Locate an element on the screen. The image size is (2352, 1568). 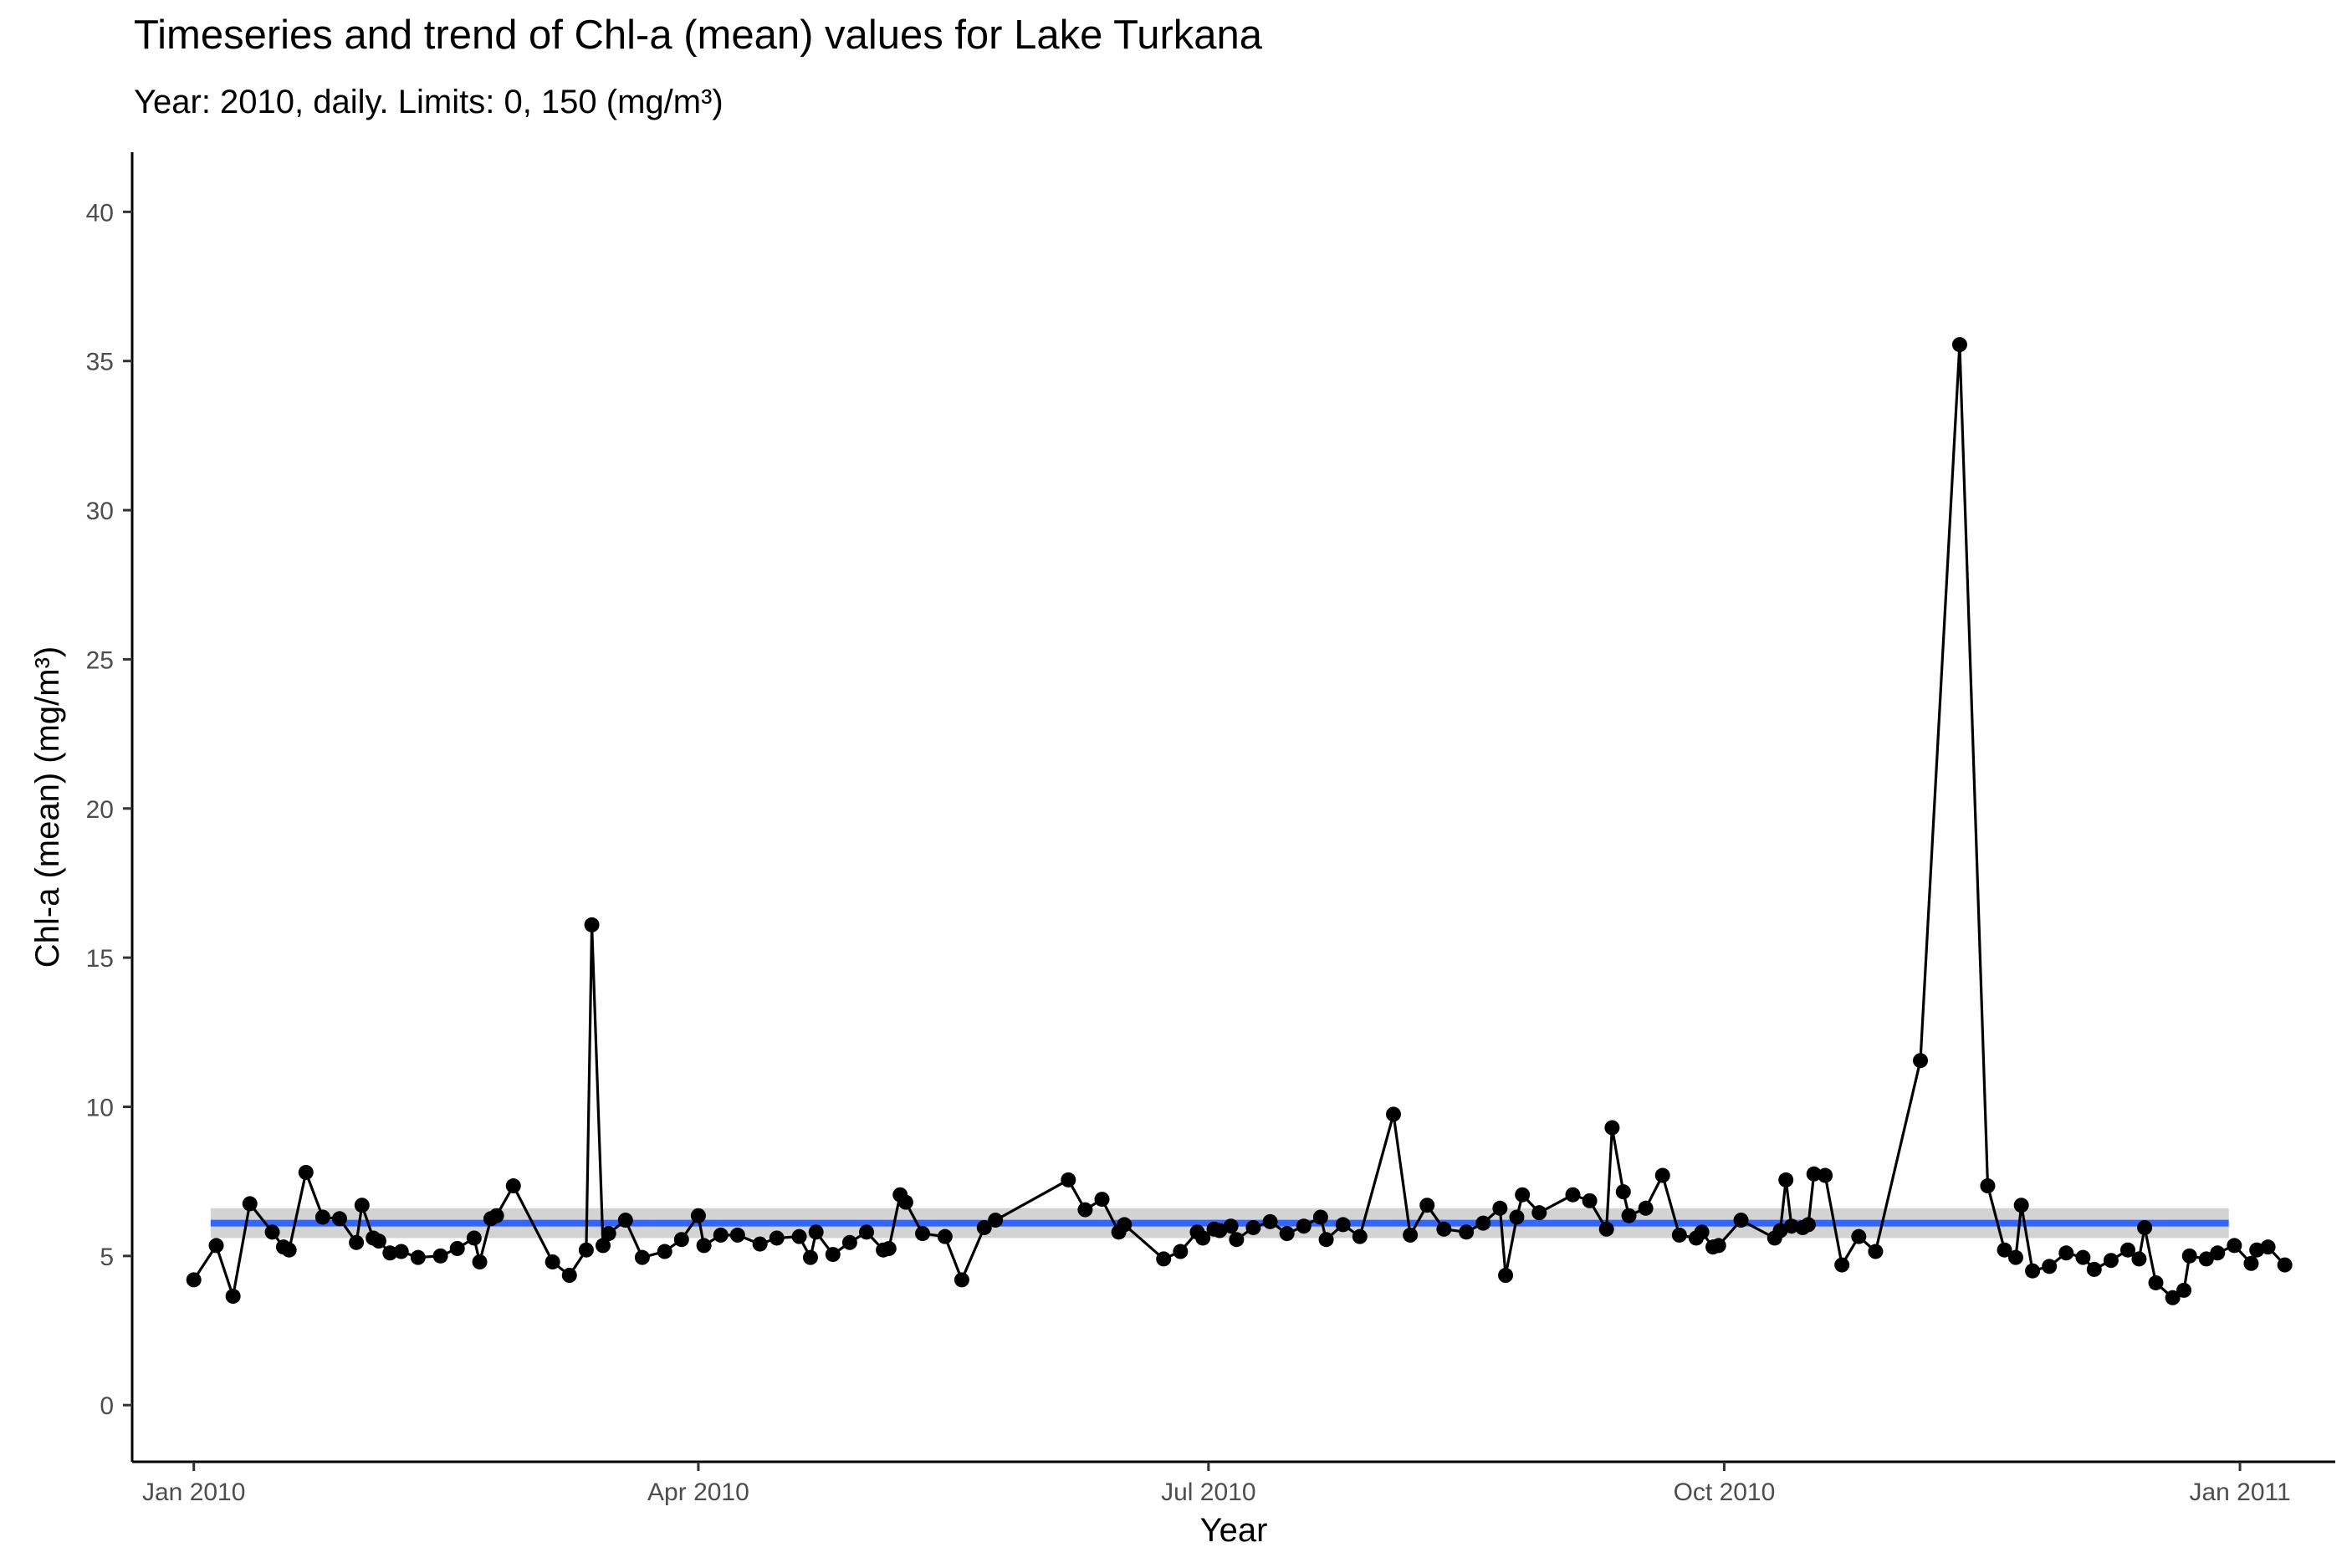
y-tick-label: 40 is located at coordinates (100, 213).